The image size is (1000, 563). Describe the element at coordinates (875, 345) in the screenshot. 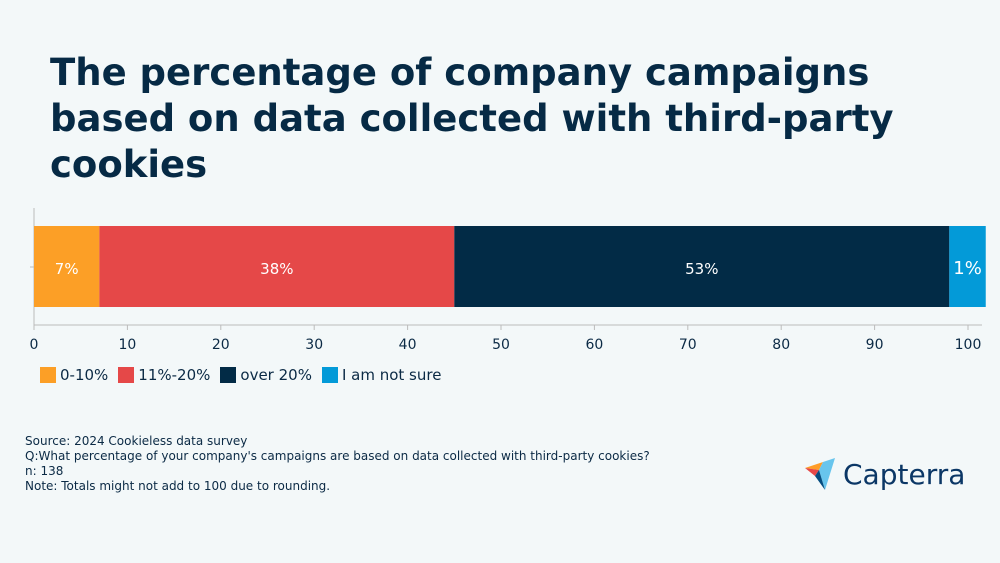

I see `x-tick-label: 90` at that location.